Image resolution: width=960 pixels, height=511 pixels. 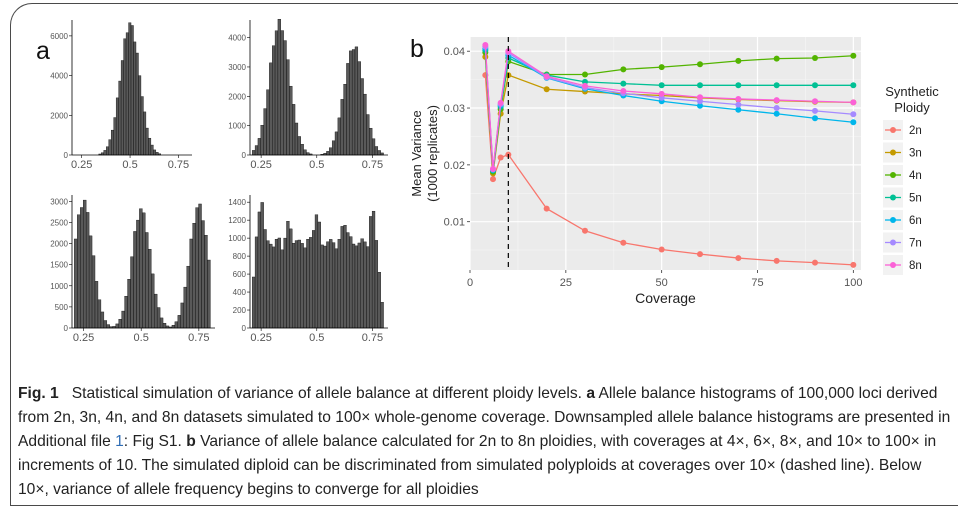 What do you see at coordinates (902, 130) in the screenshot?
I see `legend-item-2n: 2n` at bounding box center [902, 130].